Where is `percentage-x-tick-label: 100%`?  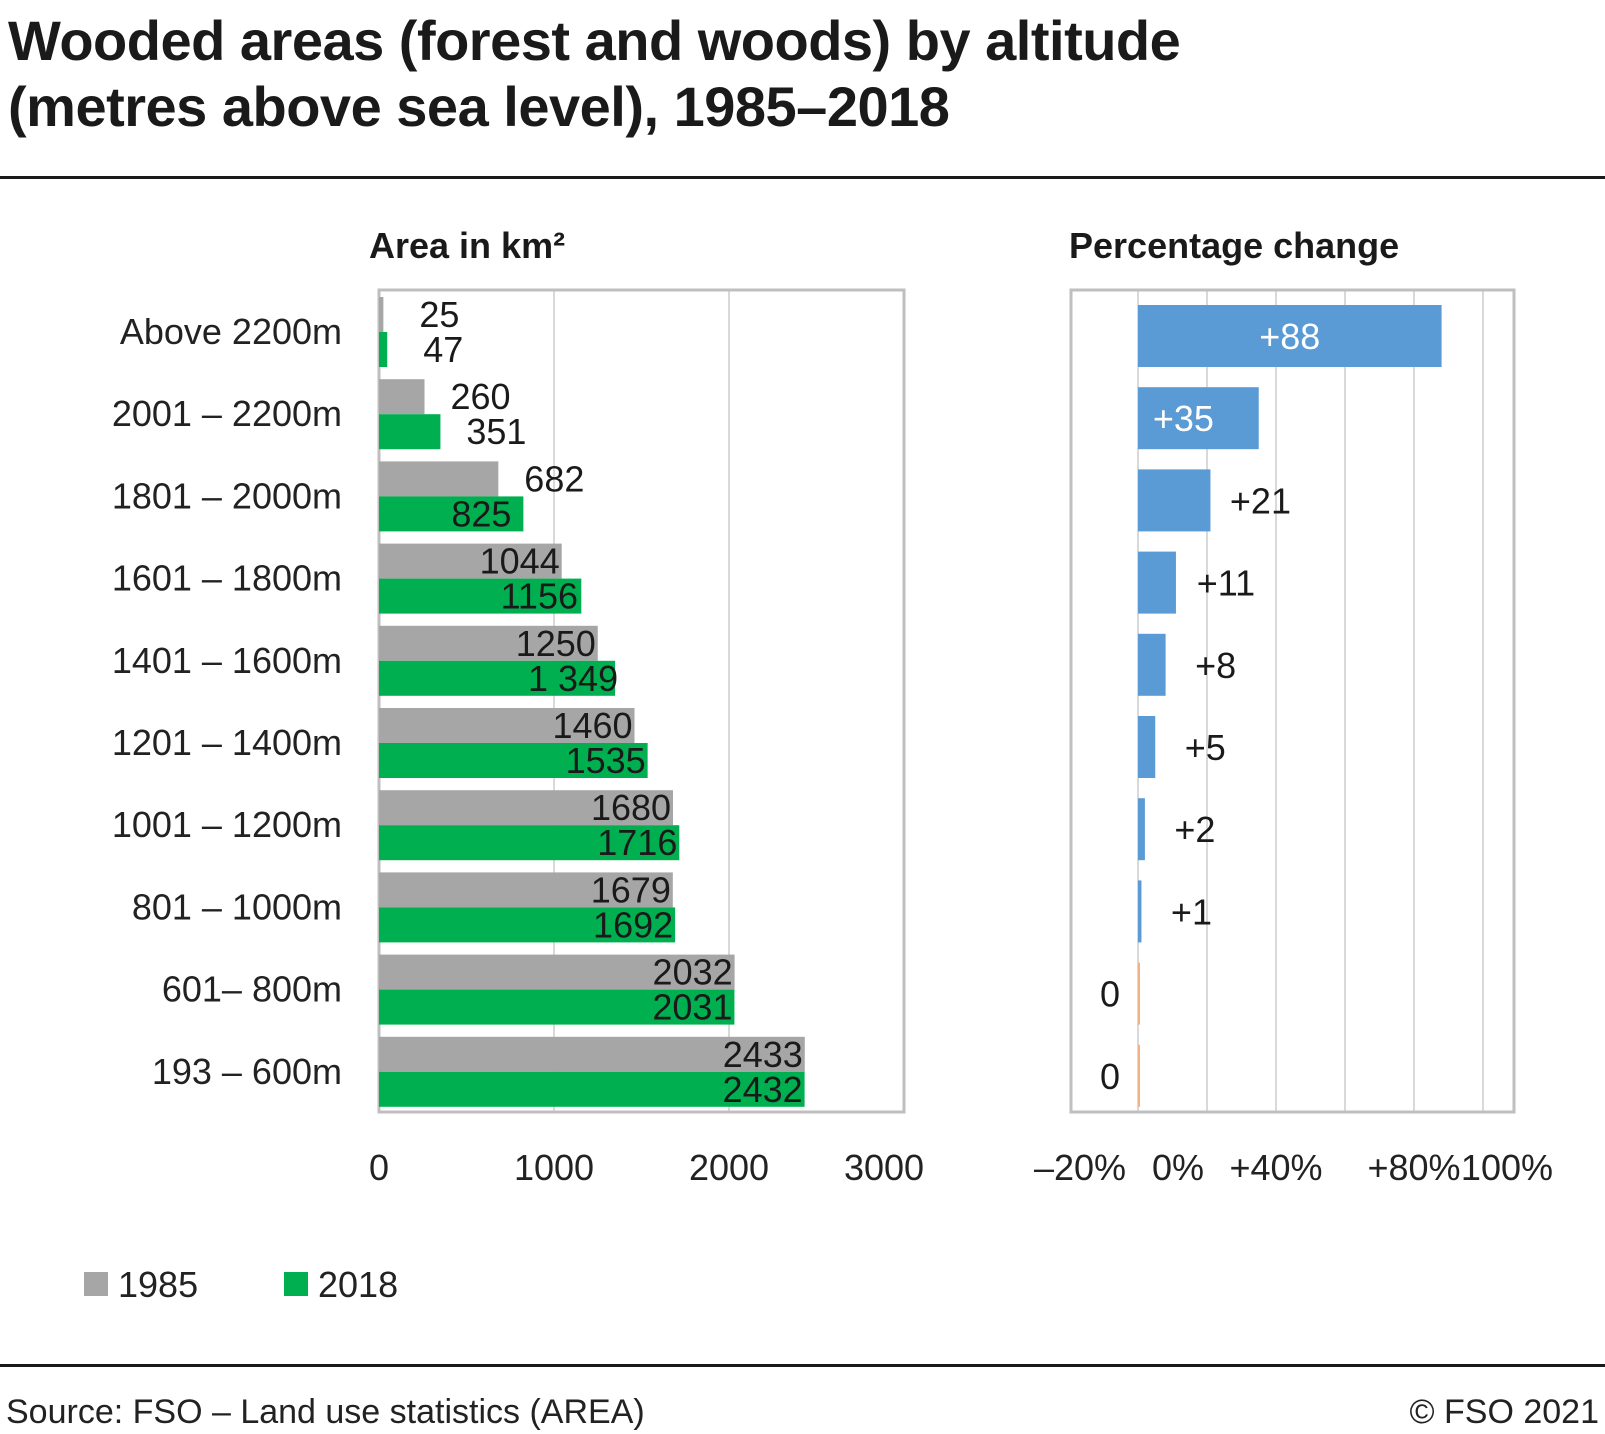 percentage-x-tick-label: 100% is located at coordinates (1507, 1167).